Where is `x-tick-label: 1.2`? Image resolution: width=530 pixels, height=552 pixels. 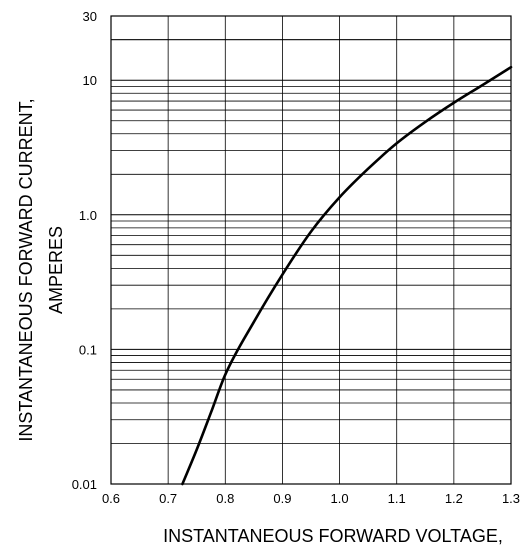 x-tick-label: 1.2 is located at coordinates (454, 498).